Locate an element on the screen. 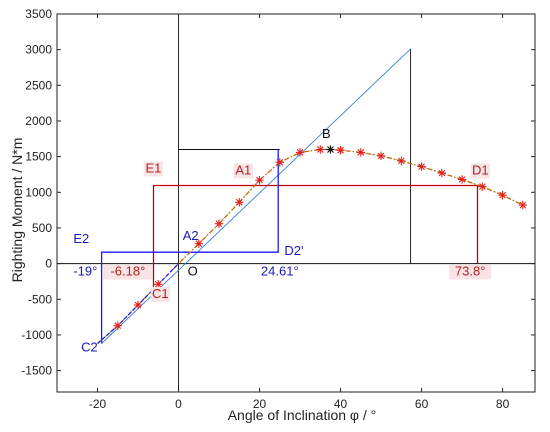 The image size is (550, 432). x-tick-label: 80 is located at coordinates (503, 404).